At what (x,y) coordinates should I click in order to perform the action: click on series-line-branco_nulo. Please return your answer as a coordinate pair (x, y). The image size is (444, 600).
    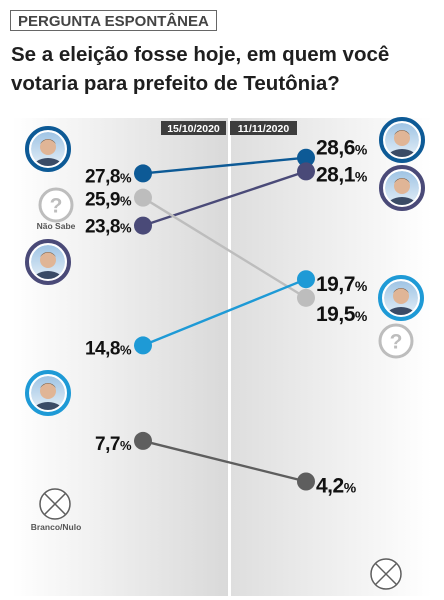
    Looking at the image, I should click on (224, 461).